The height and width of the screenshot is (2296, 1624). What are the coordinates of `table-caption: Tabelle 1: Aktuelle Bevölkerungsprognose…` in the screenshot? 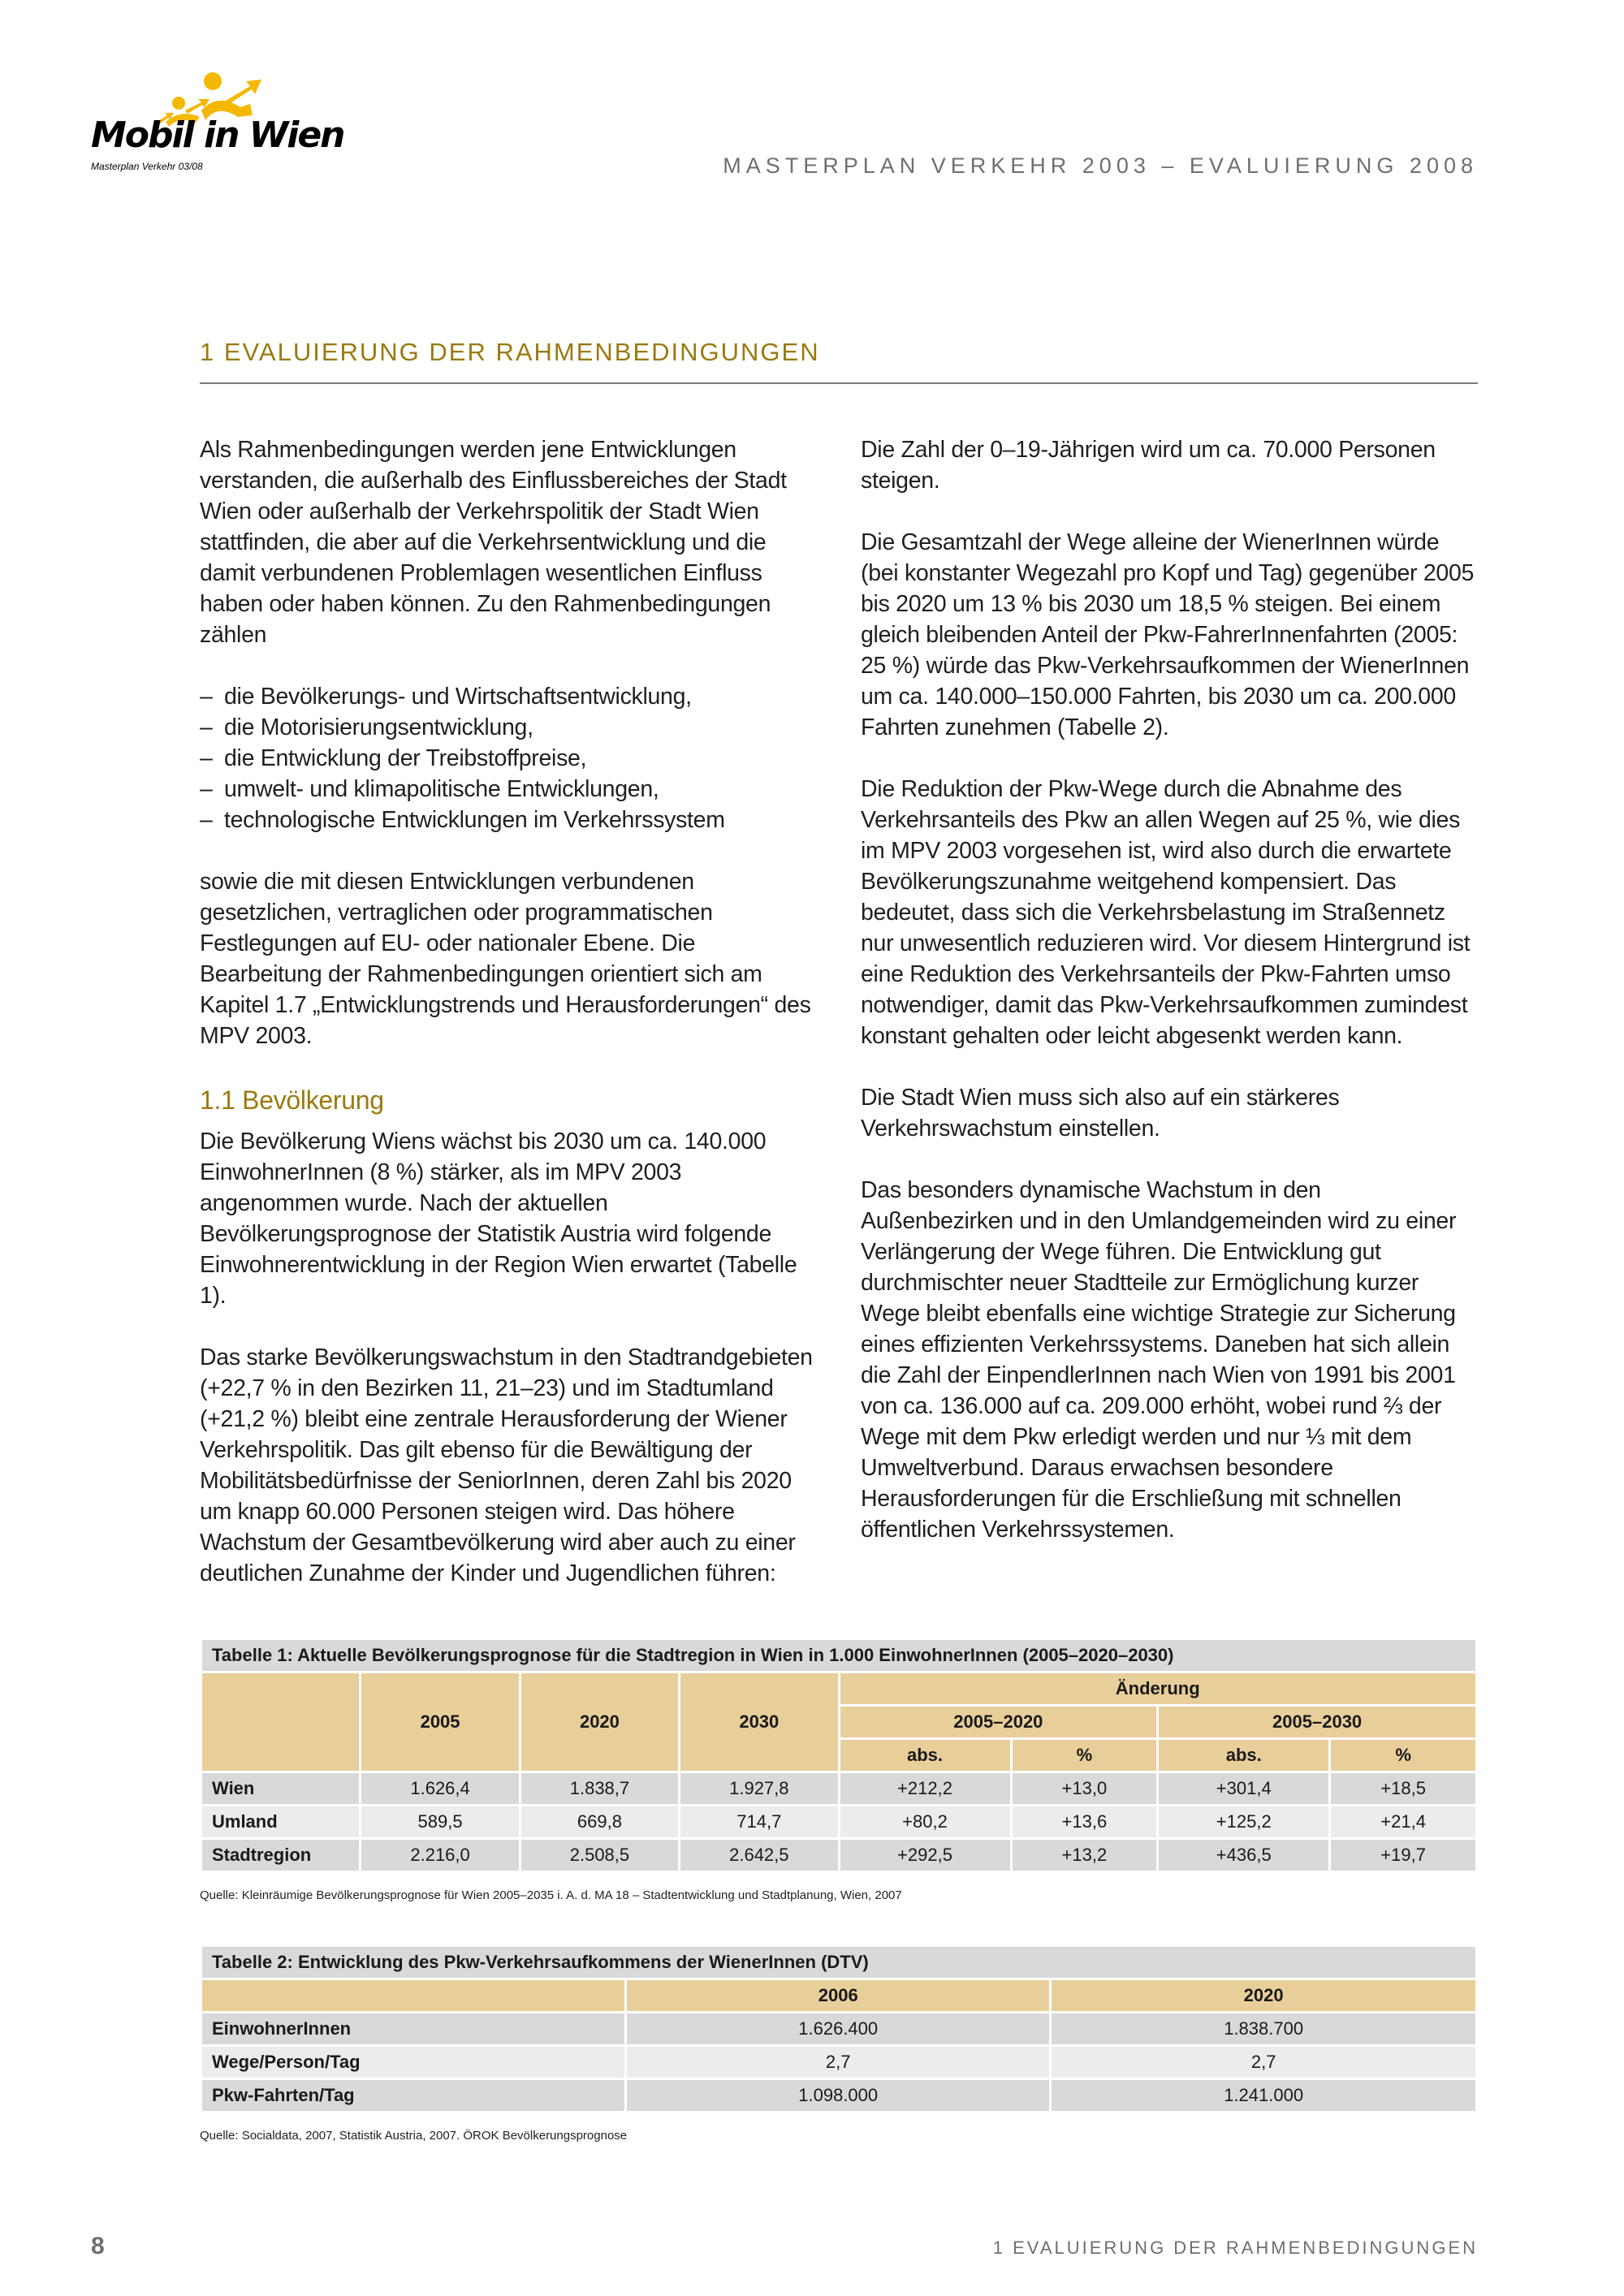 It's located at (839, 1655).